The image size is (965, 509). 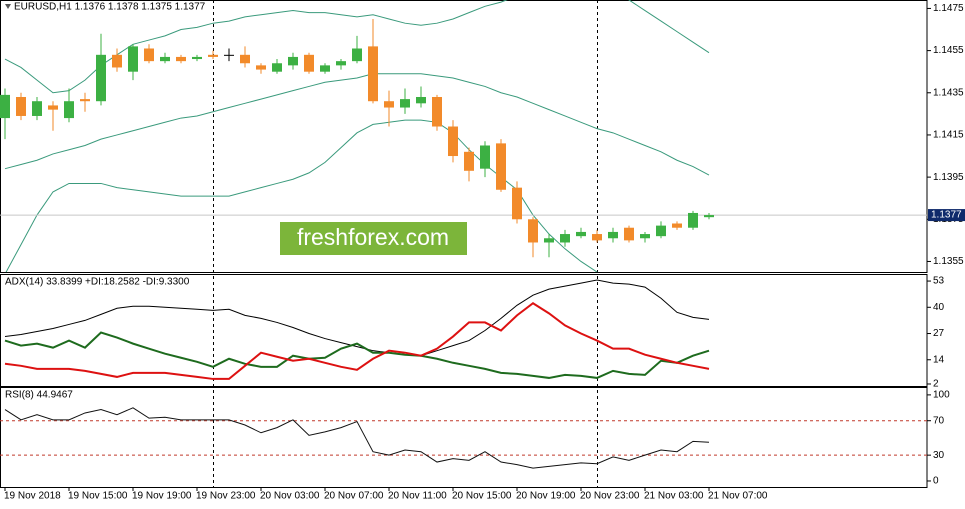 What do you see at coordinates (941, 395) in the screenshot?
I see `y-tick-label: 100` at bounding box center [941, 395].